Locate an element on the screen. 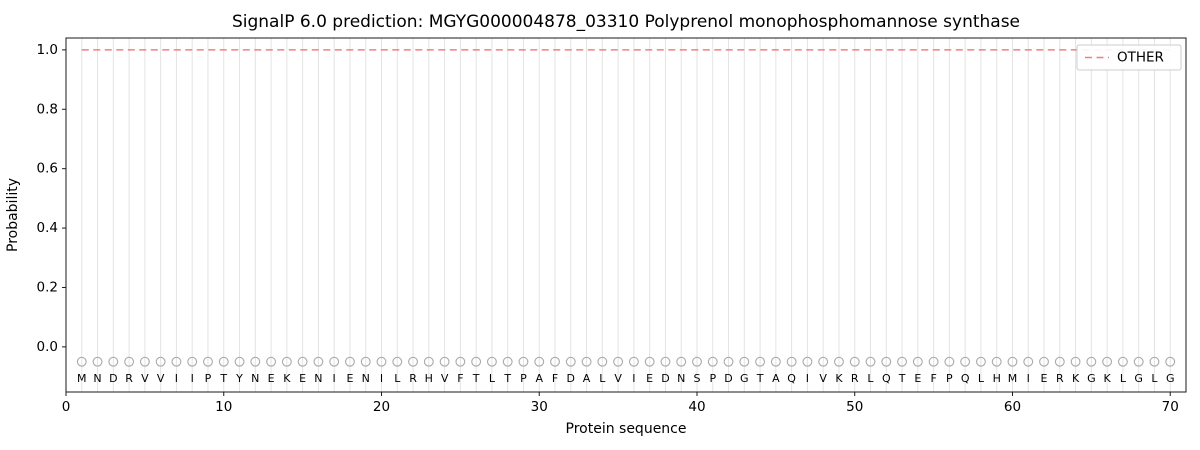  svg-text: 50 is located at coordinates (854, 407).